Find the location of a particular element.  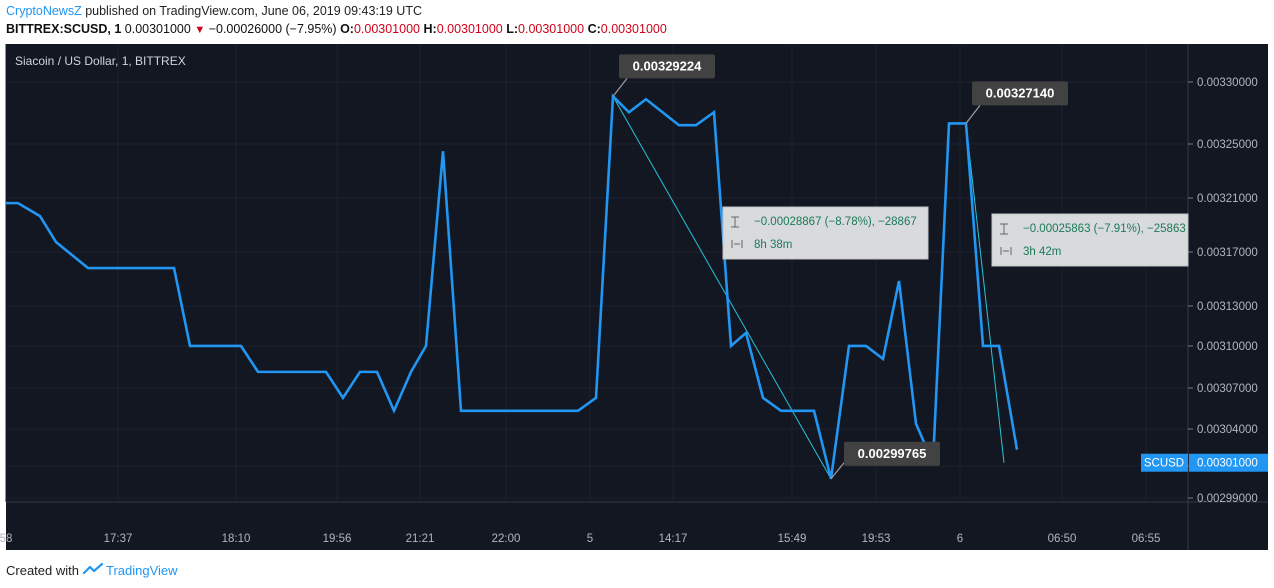

low-value: 0.00301000 is located at coordinates (551, 29).